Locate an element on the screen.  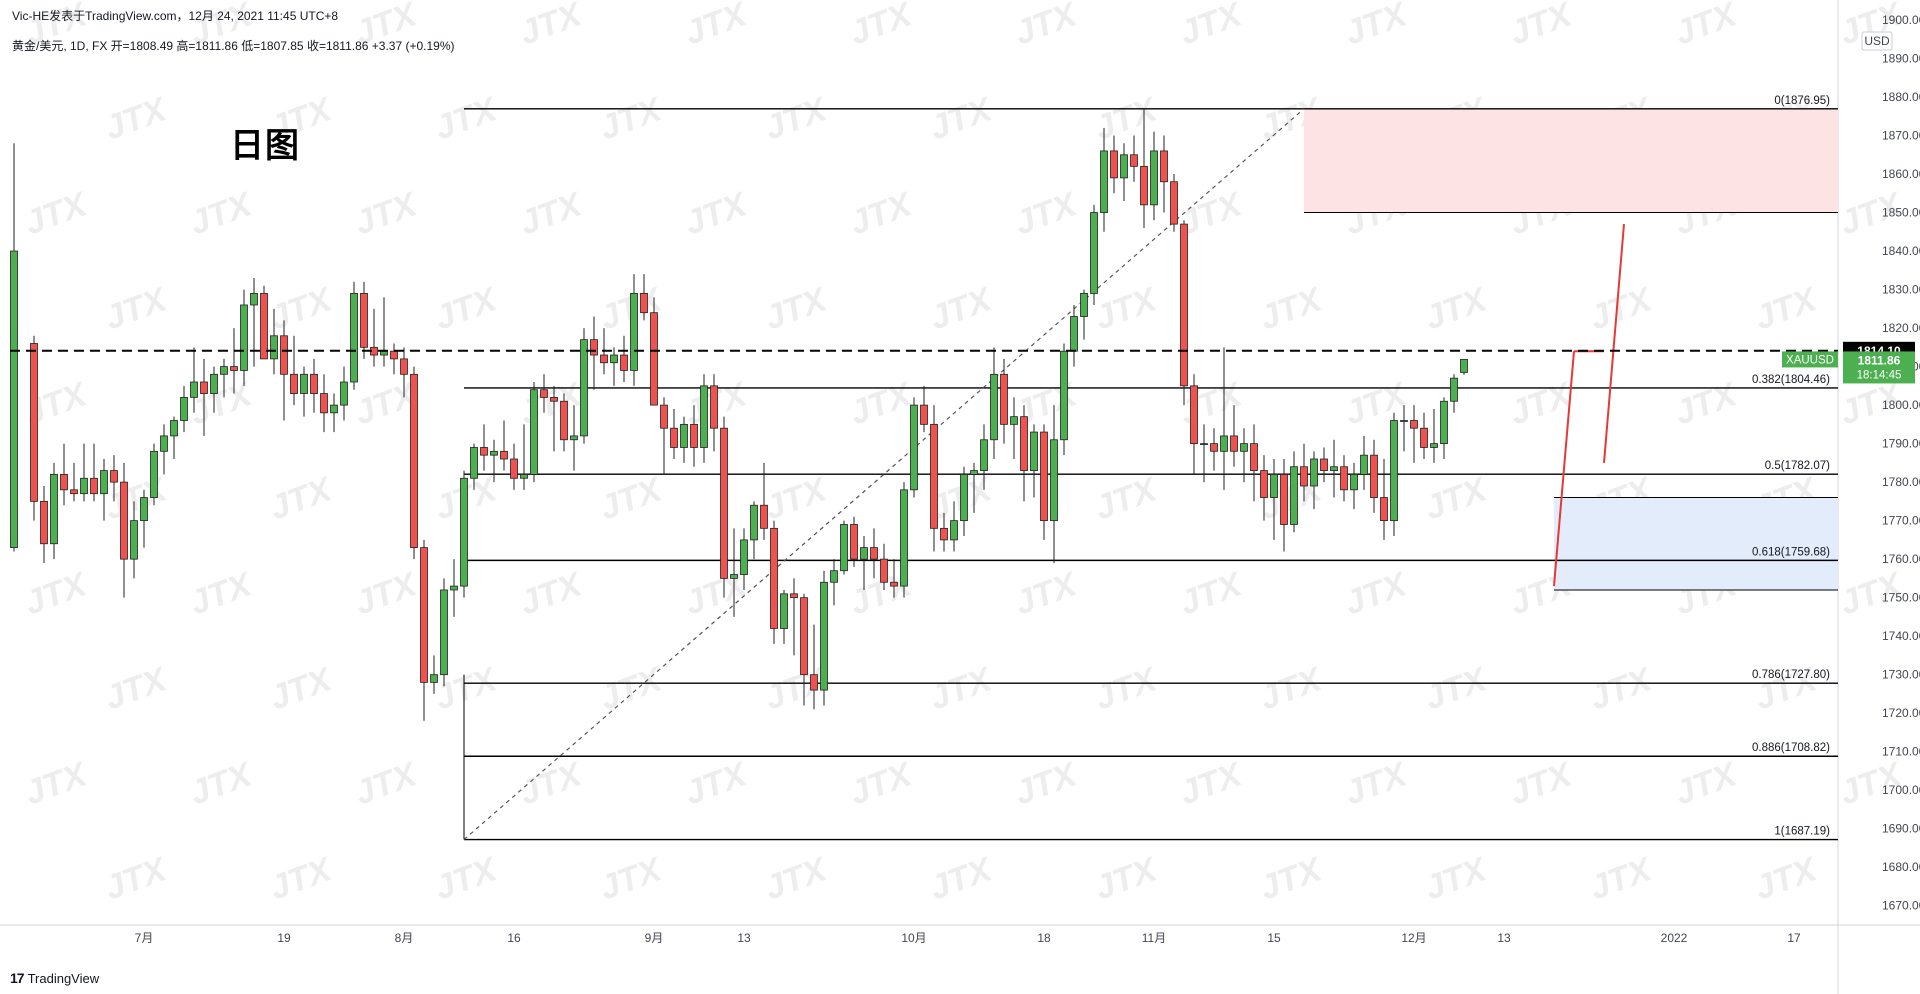
price-tick-label: 1840.00 is located at coordinates (1901, 251).